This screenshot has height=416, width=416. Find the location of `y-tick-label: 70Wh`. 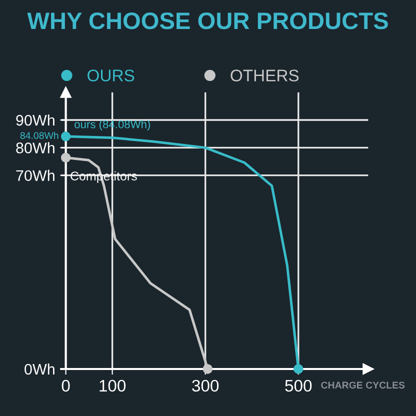

y-tick-label: 70Wh is located at coordinates (35, 176).